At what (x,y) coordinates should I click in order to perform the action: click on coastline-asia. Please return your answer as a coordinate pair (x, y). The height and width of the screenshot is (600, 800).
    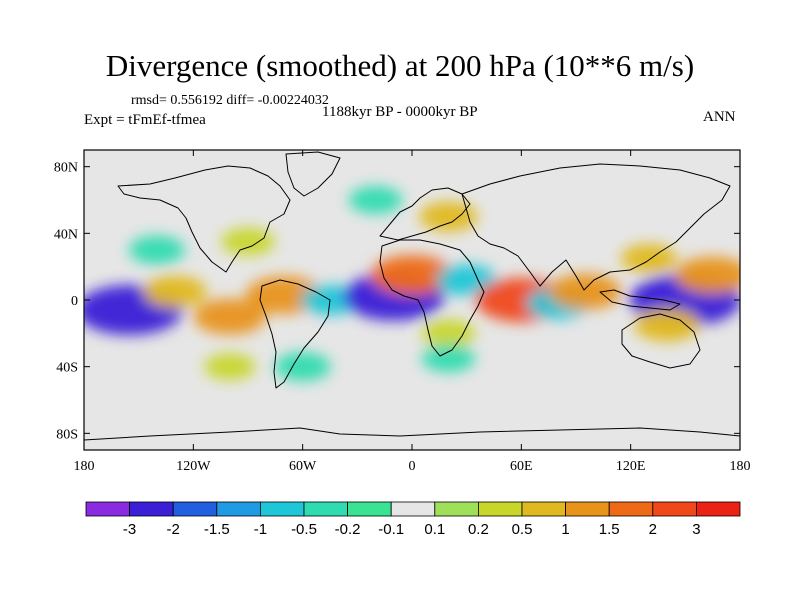
    Looking at the image, I should click on (596, 227).